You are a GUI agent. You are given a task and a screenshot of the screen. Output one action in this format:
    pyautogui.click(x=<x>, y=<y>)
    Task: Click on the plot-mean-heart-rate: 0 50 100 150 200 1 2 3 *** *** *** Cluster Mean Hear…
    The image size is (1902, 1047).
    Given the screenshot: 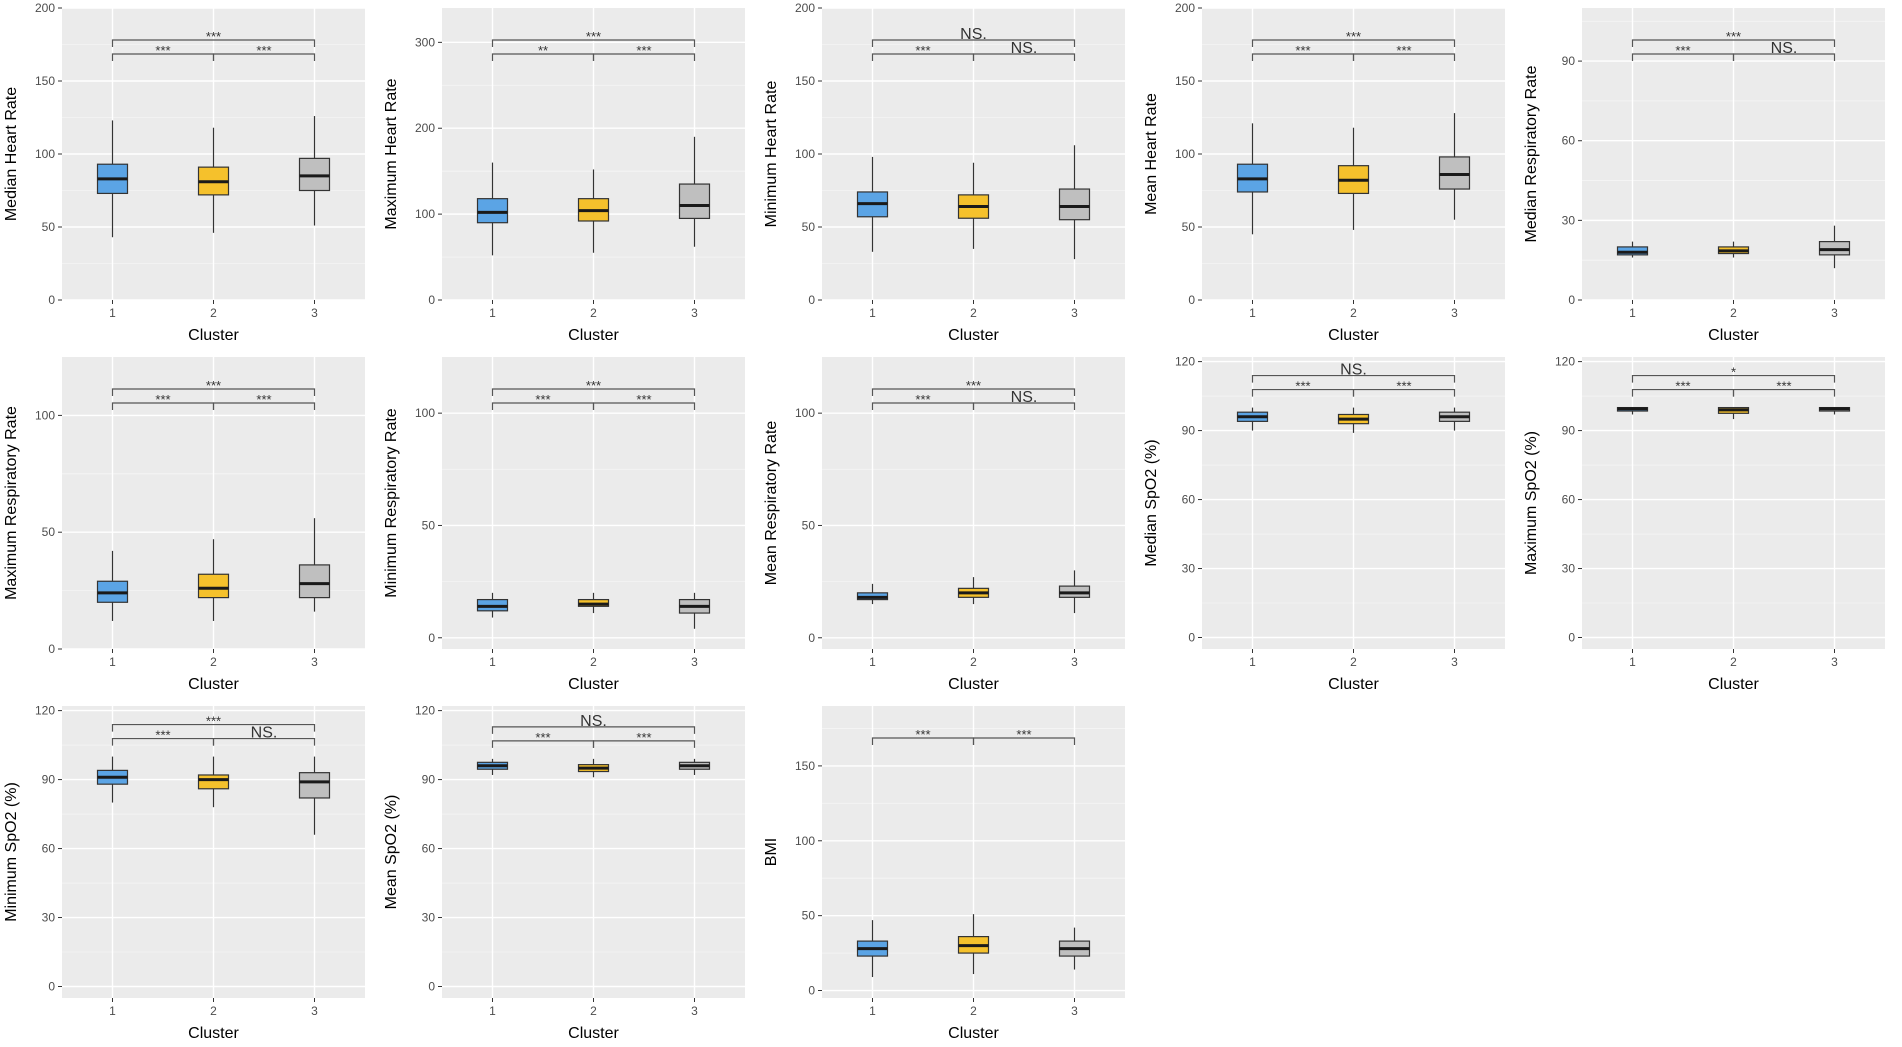 What is the action you would take?
    pyautogui.click(x=1324, y=172)
    